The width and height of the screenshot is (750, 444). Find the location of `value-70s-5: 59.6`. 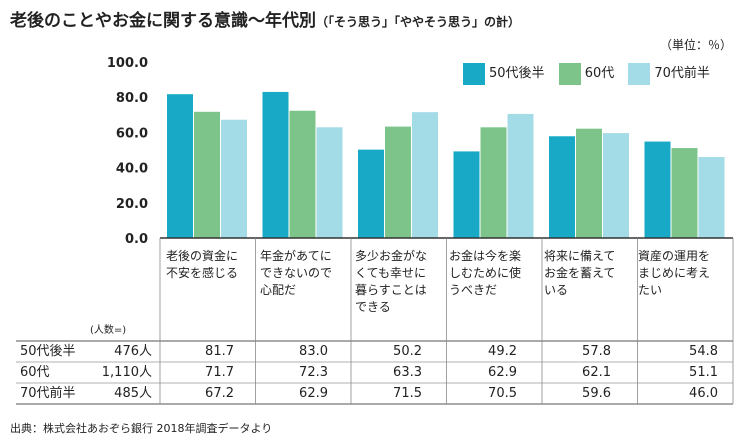

value-70s-5: 59.6 is located at coordinates (596, 393).